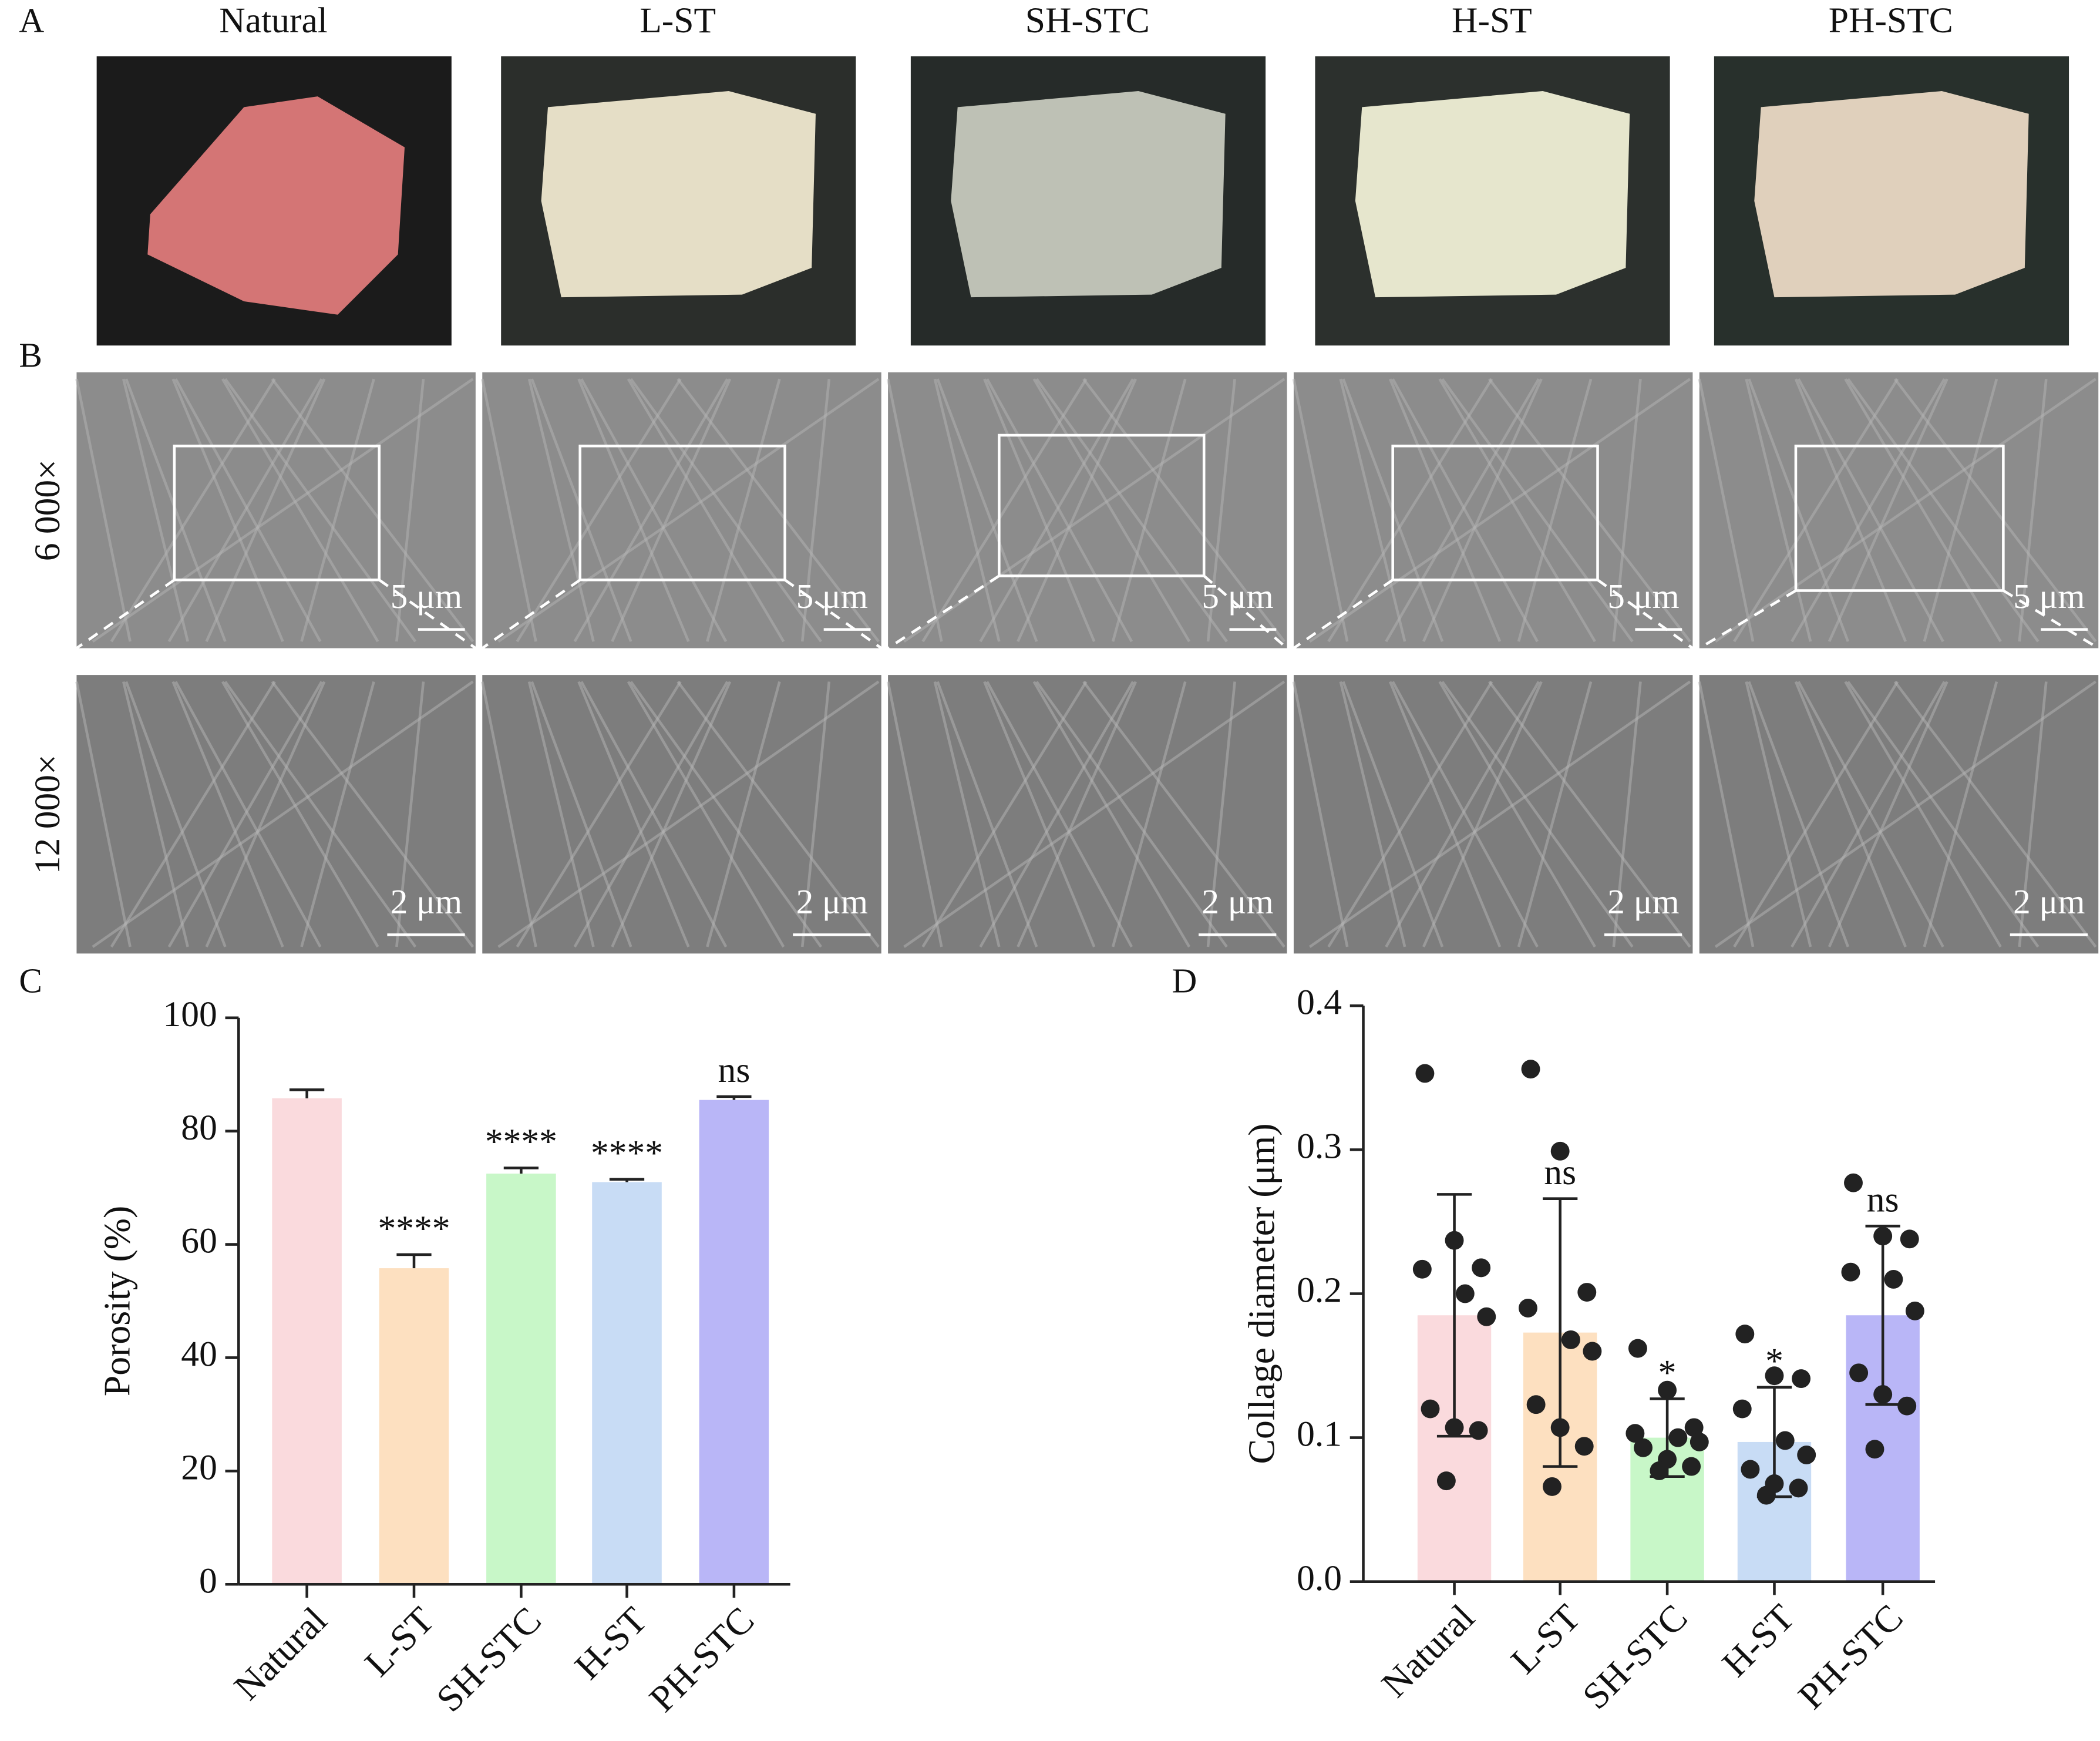 This screenshot has height=1741, width=2100. I want to click on y-tick-label: 0, so click(208, 1581).